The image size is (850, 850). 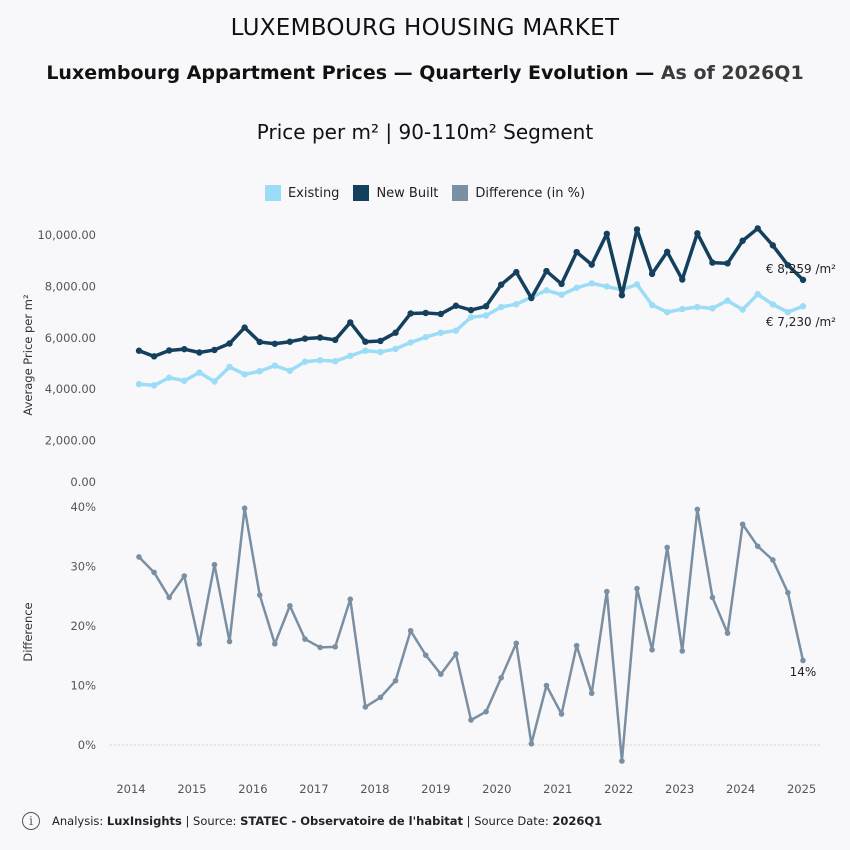 I want to click on y-tick-label-top: 2,000.00, so click(x=70, y=441).